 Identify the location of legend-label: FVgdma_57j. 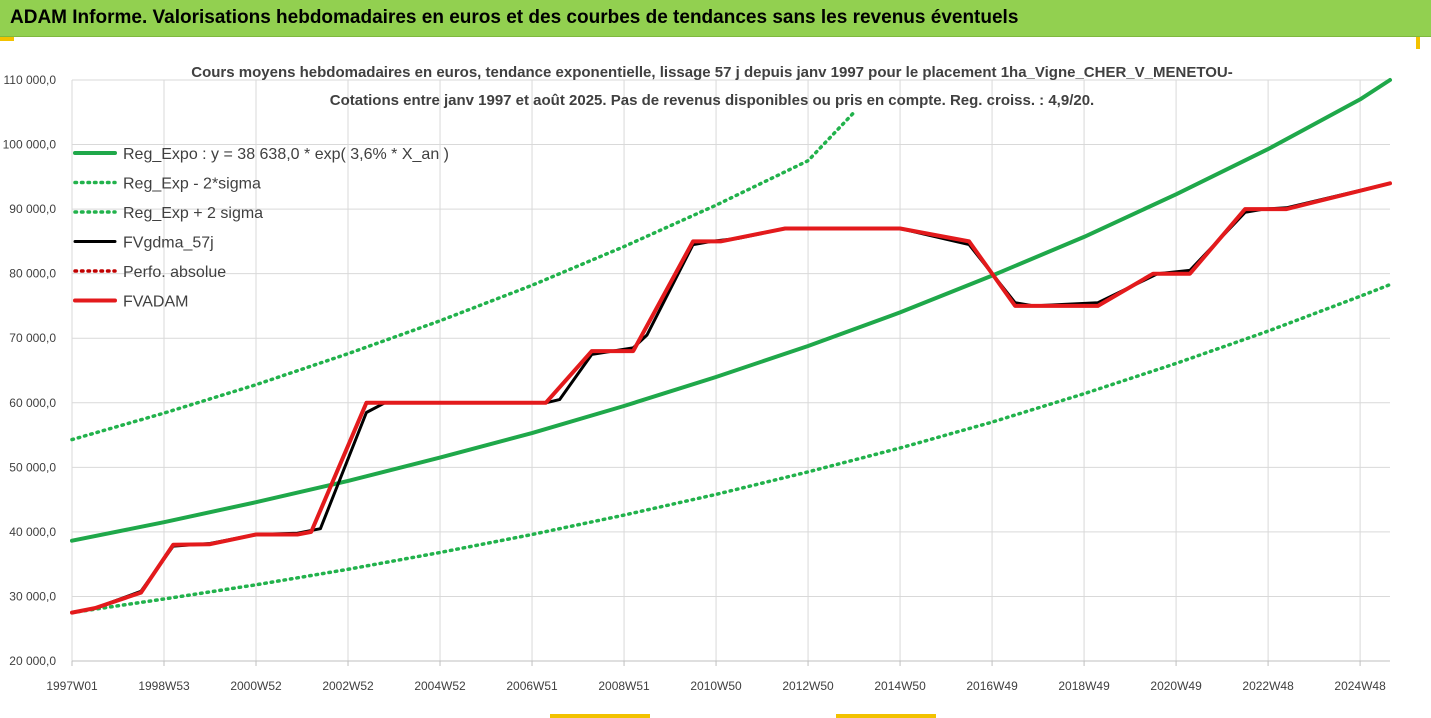
(168, 243).